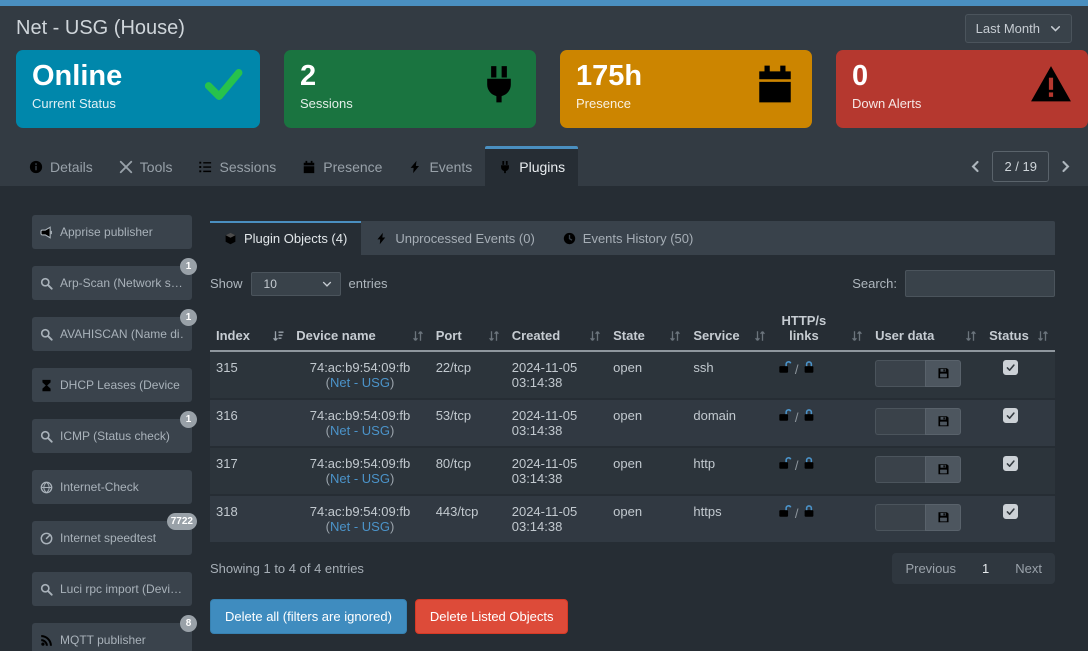  I want to click on delete-listed-button: Delete Listed Objects, so click(491, 616).